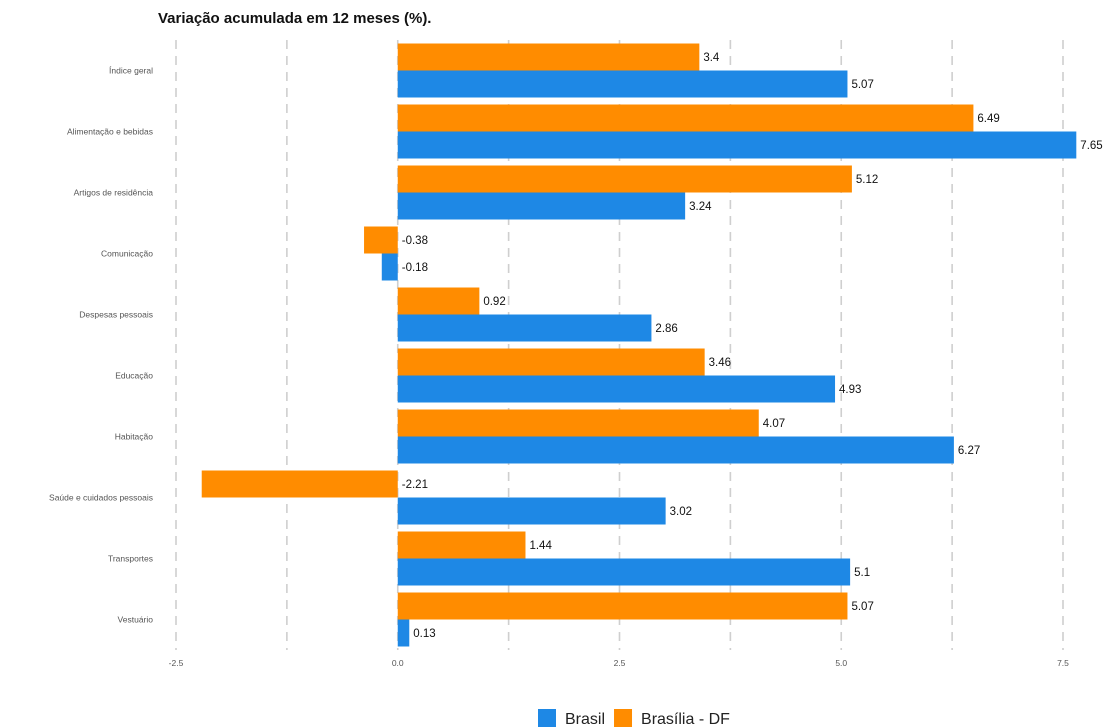 Image resolution: width=1107 pixels, height=728 pixels. What do you see at coordinates (494, 302) in the screenshot?
I see `data-label: 0.92` at bounding box center [494, 302].